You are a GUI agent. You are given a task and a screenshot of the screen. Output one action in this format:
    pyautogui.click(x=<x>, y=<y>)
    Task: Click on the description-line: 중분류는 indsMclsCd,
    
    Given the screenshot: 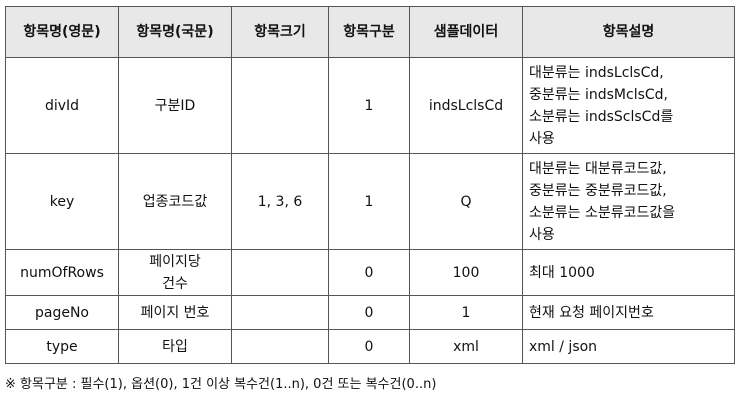 What is the action you would take?
    pyautogui.click(x=598, y=94)
    